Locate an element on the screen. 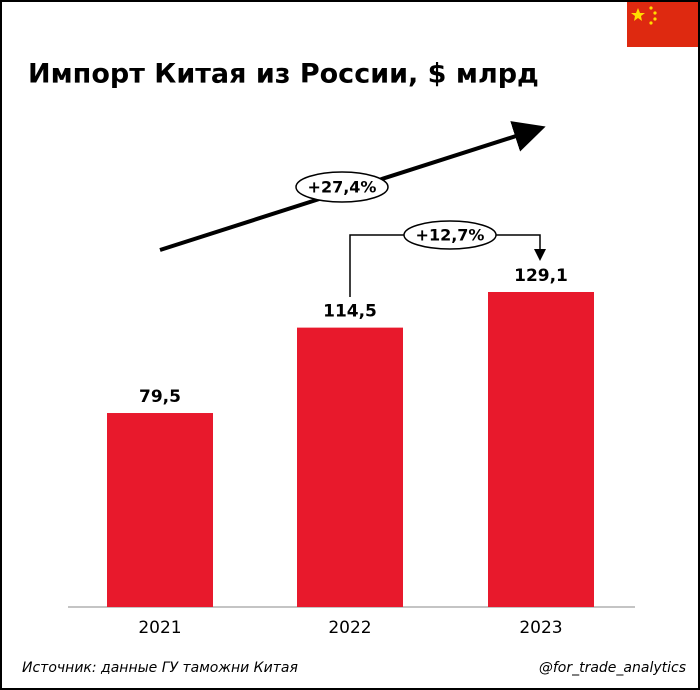 This screenshot has width=700, height=690. x-tick-label: 2023 is located at coordinates (540, 628).